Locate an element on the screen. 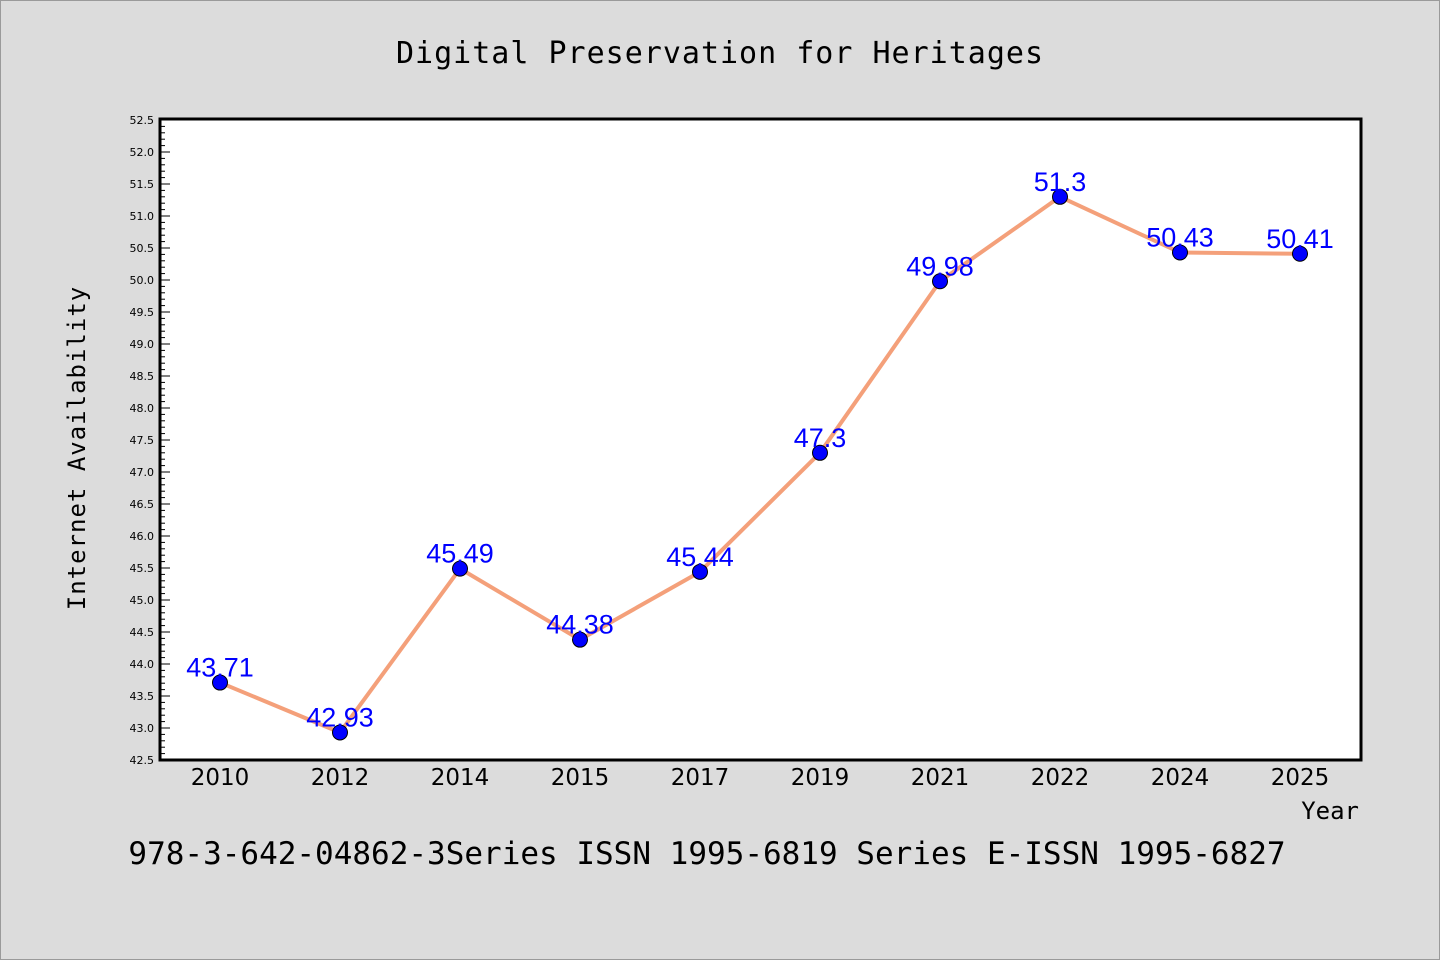 The image size is (1440, 960). data-label: 47.3 is located at coordinates (820, 438).